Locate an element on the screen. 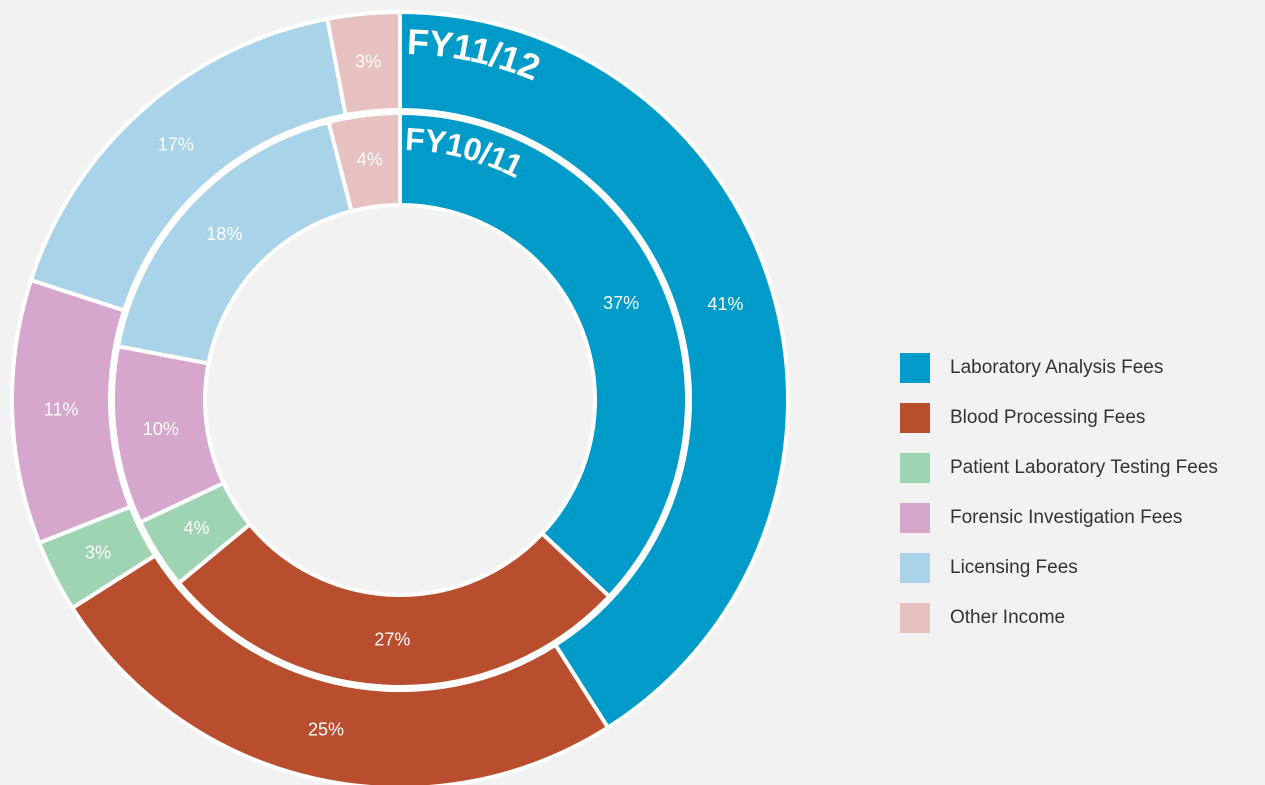  value-label: 25% is located at coordinates (326, 730).